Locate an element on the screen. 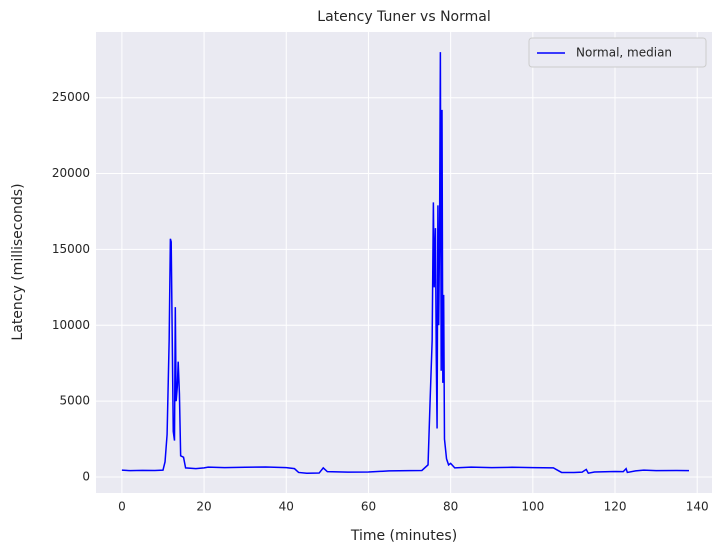  x-axis-label: Time (minutes) is located at coordinates (403, 536).